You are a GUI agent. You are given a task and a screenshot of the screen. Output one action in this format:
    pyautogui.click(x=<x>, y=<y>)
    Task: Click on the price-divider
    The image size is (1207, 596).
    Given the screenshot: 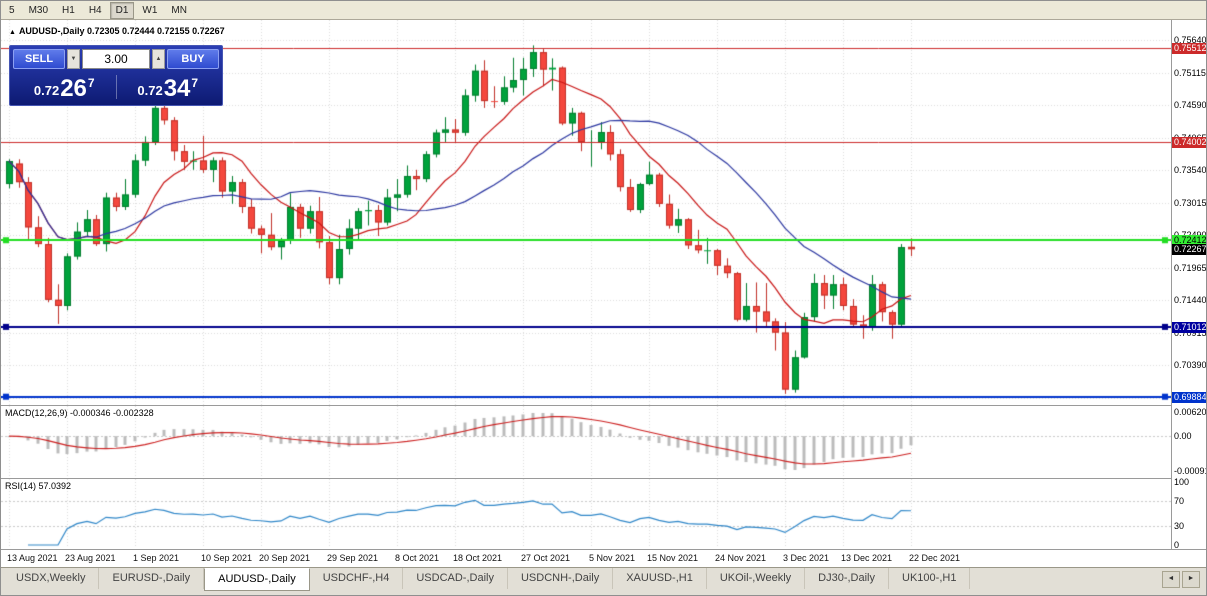 What is the action you would take?
    pyautogui.click(x=116, y=87)
    